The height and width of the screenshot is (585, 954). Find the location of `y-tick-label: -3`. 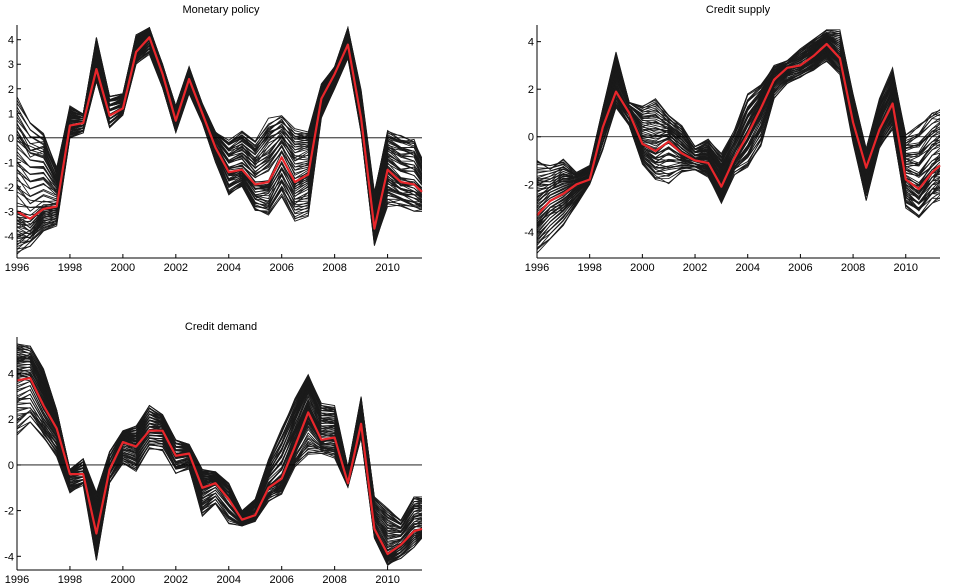

y-tick-label: -3 is located at coordinates (9, 212).